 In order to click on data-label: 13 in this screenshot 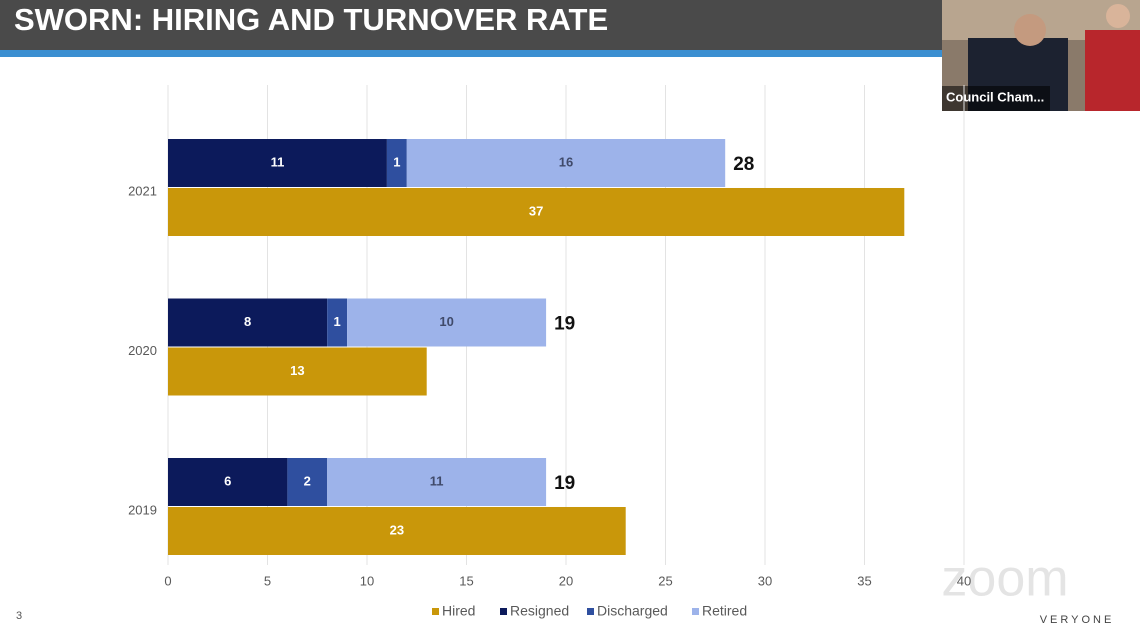, I will do `click(297, 370)`.